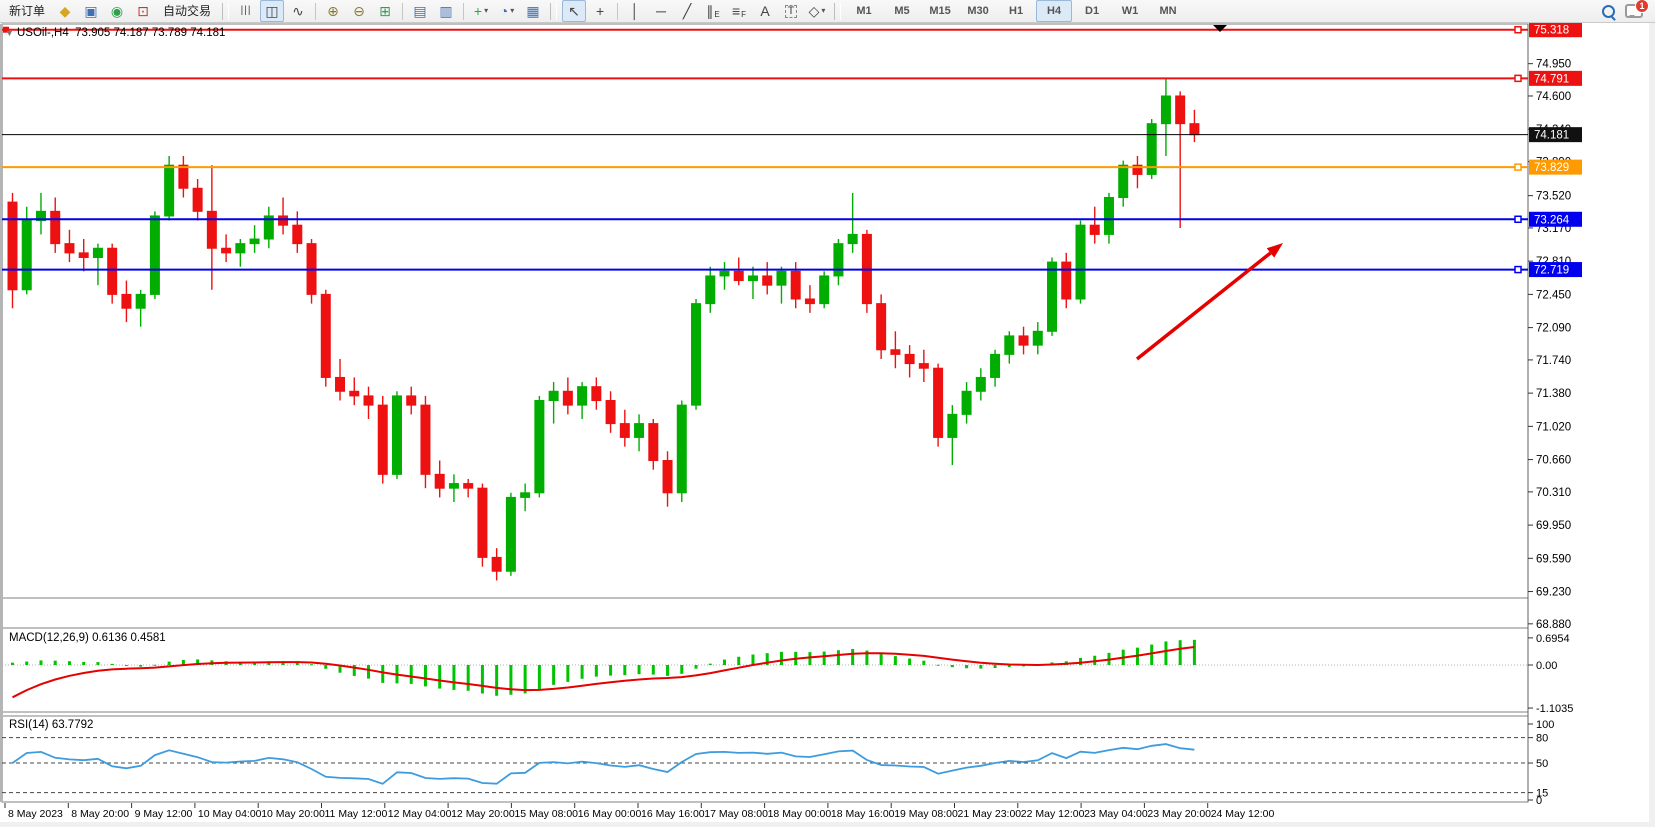 This screenshot has width=1655, height=827. I want to click on svg-text: 68.880, so click(1553, 625).